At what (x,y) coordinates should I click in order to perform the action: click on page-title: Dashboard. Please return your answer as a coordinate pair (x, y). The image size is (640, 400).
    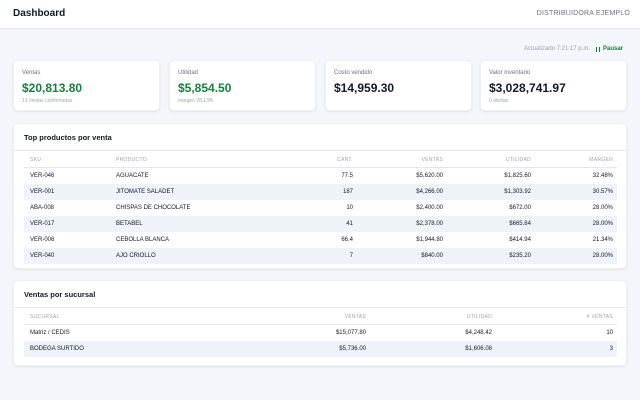
    Looking at the image, I should click on (39, 13).